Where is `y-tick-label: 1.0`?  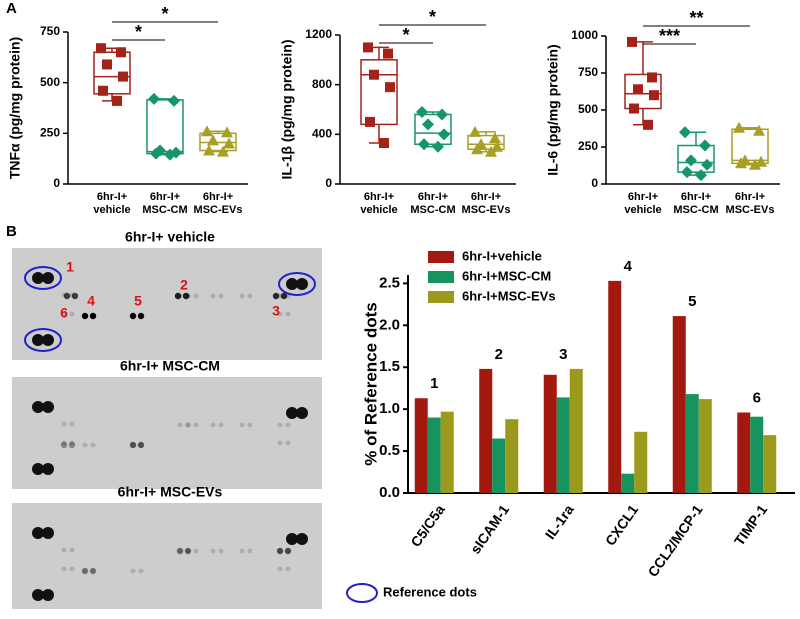 y-tick-label: 1.0 is located at coordinates (389, 408).